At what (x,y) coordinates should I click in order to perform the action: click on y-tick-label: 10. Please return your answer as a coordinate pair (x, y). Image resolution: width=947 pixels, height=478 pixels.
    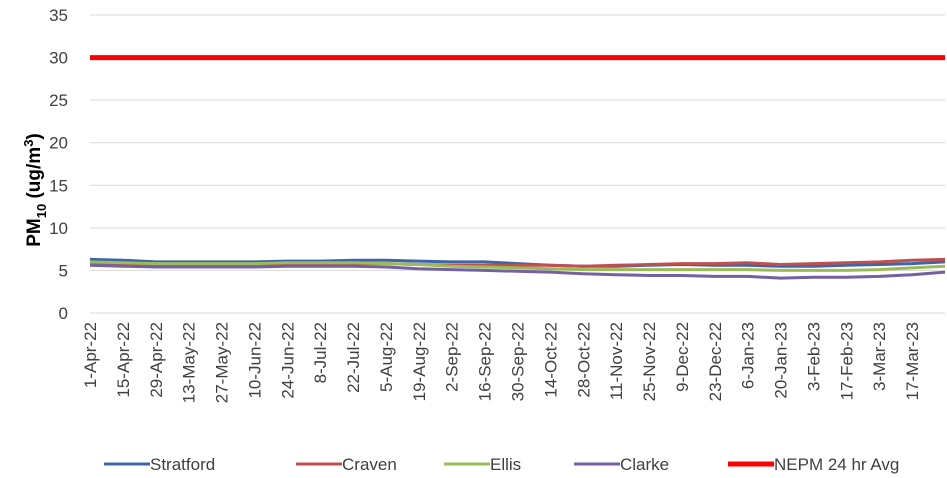
    Looking at the image, I should click on (58, 228).